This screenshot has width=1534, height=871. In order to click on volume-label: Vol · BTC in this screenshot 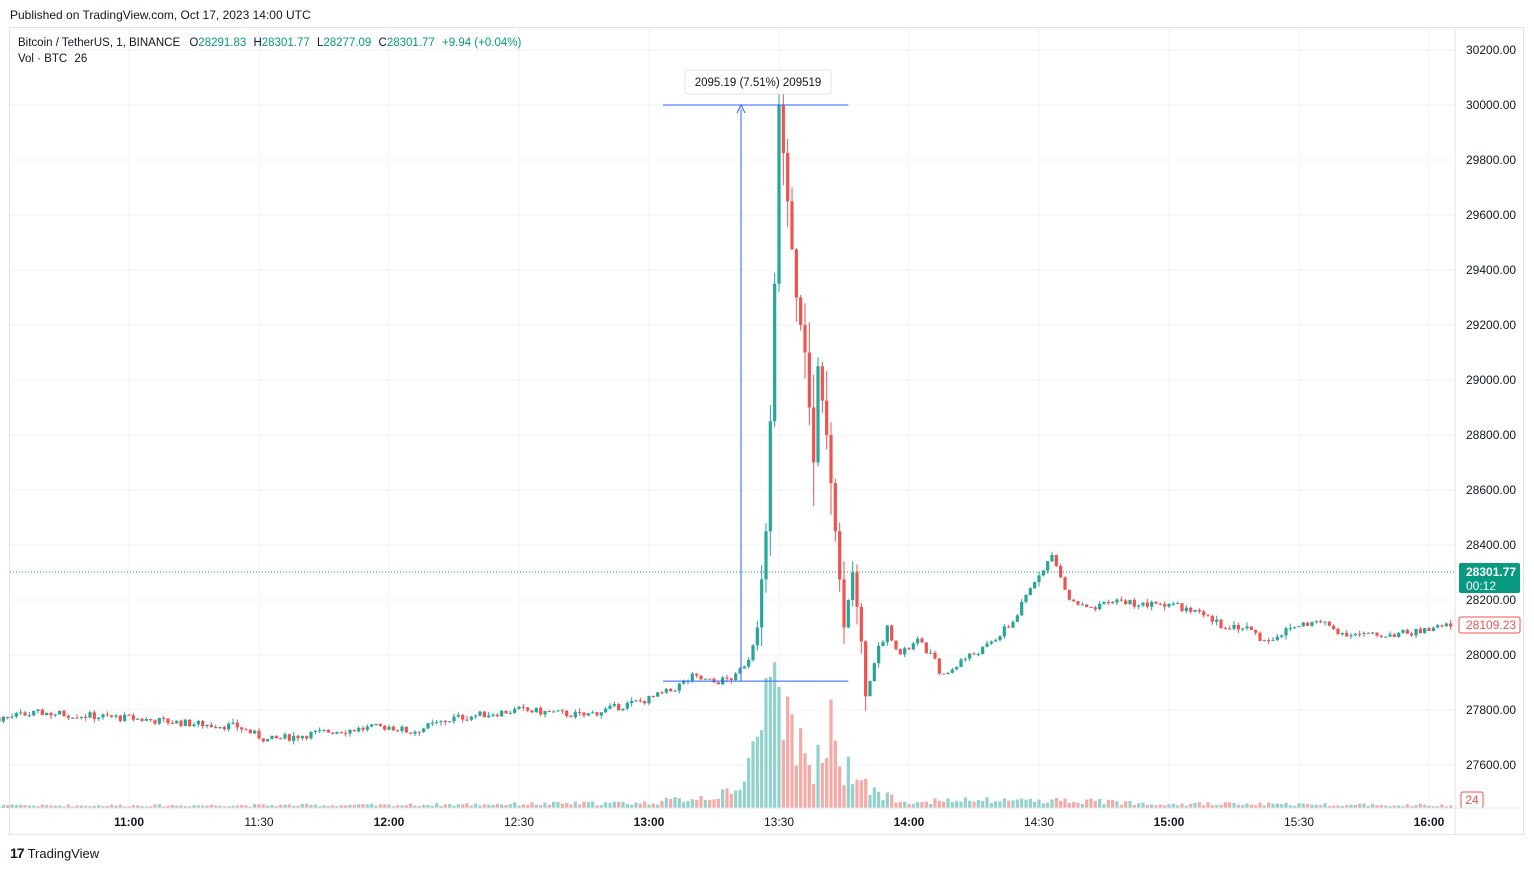, I will do `click(43, 59)`.